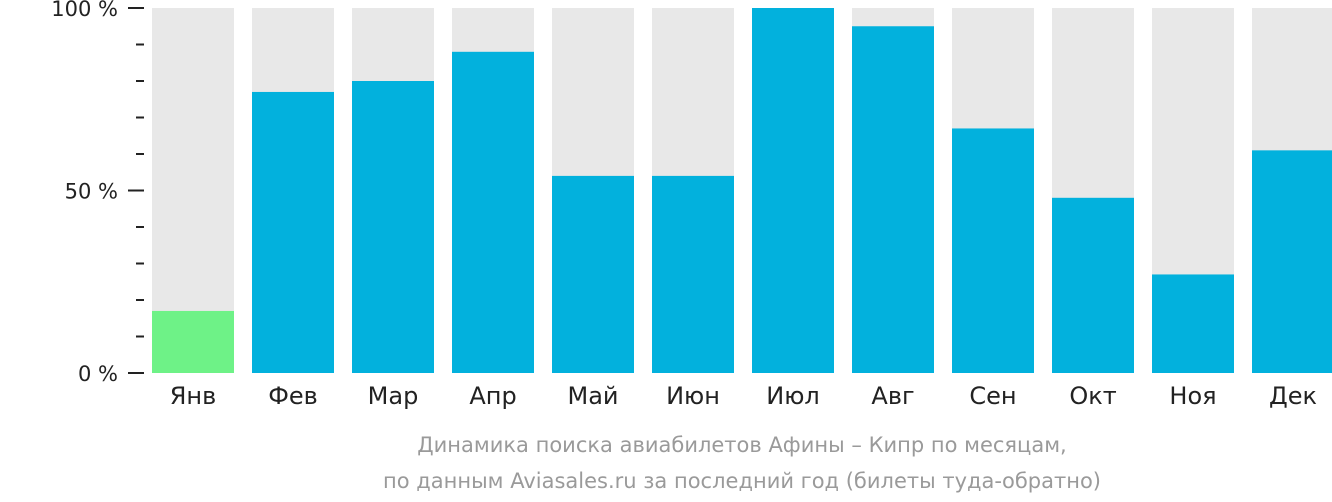 The width and height of the screenshot is (1332, 502). Describe the element at coordinates (793, 396) in the screenshot. I see `x-tick-label: Июл` at that location.